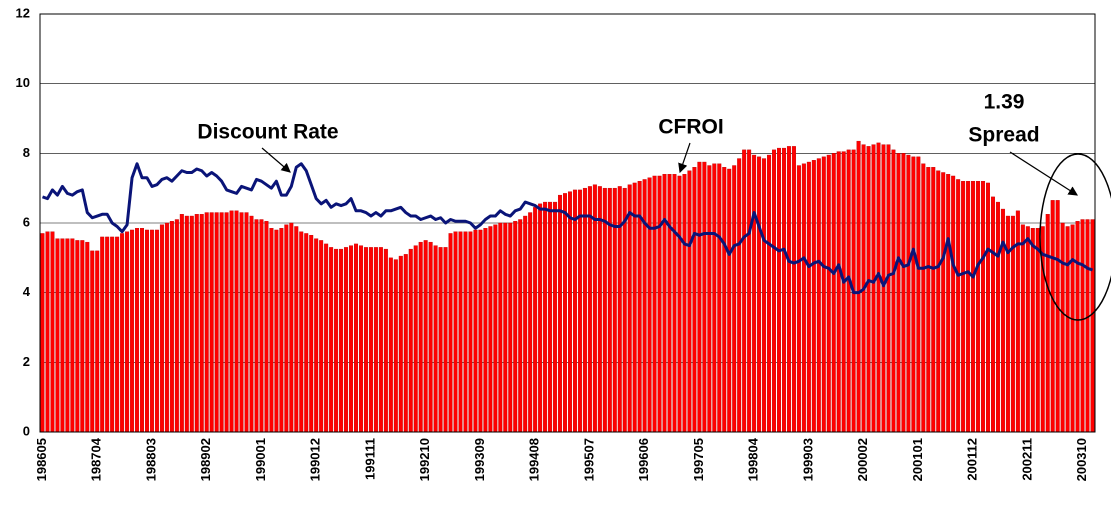 This screenshot has width=1111, height=508. I want to click on annotation: 1.39, so click(1004, 102).